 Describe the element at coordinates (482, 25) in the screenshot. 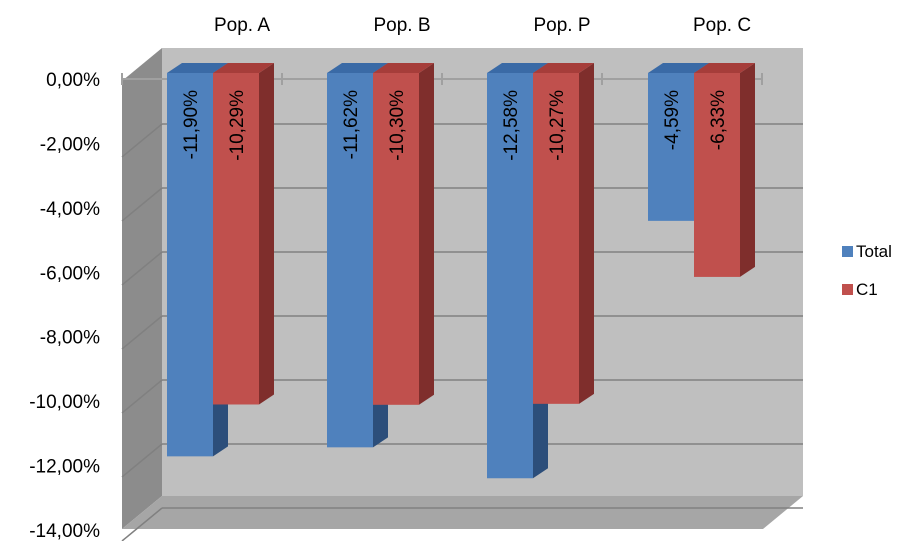

I see `category-labels: Pop. A Pop. B Pop. P Pop. C` at that location.